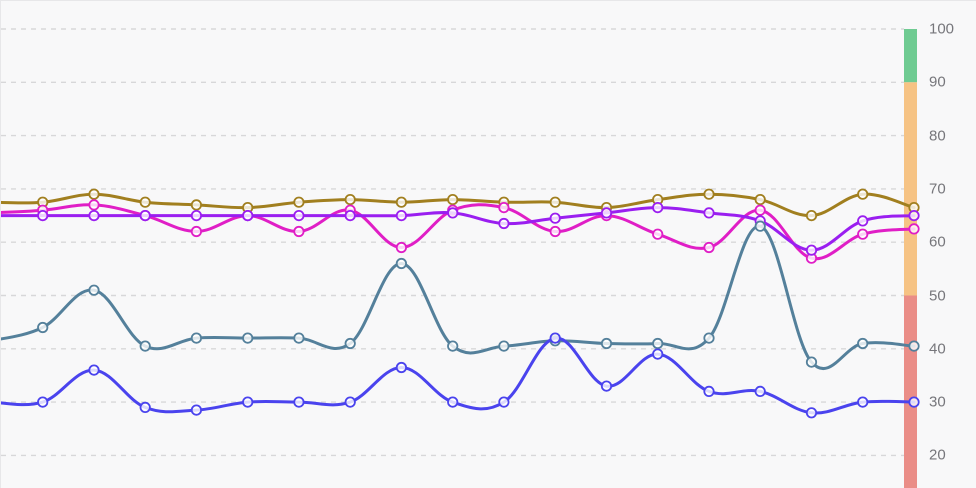 The height and width of the screenshot is (488, 976). What do you see at coordinates (937, 136) in the screenshot?
I see `y-axis-tick-label: 80` at bounding box center [937, 136].